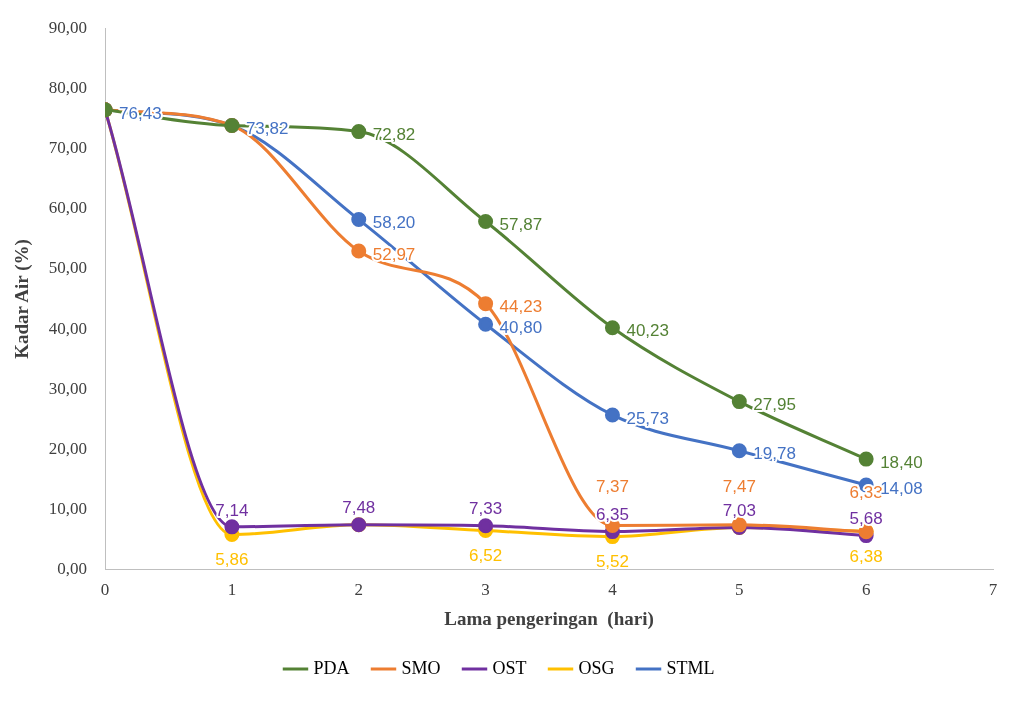 Image resolution: width=1027 pixels, height=702 pixels. What do you see at coordinates (359, 508) in the screenshot?
I see `data-label: 7,48` at bounding box center [359, 508].